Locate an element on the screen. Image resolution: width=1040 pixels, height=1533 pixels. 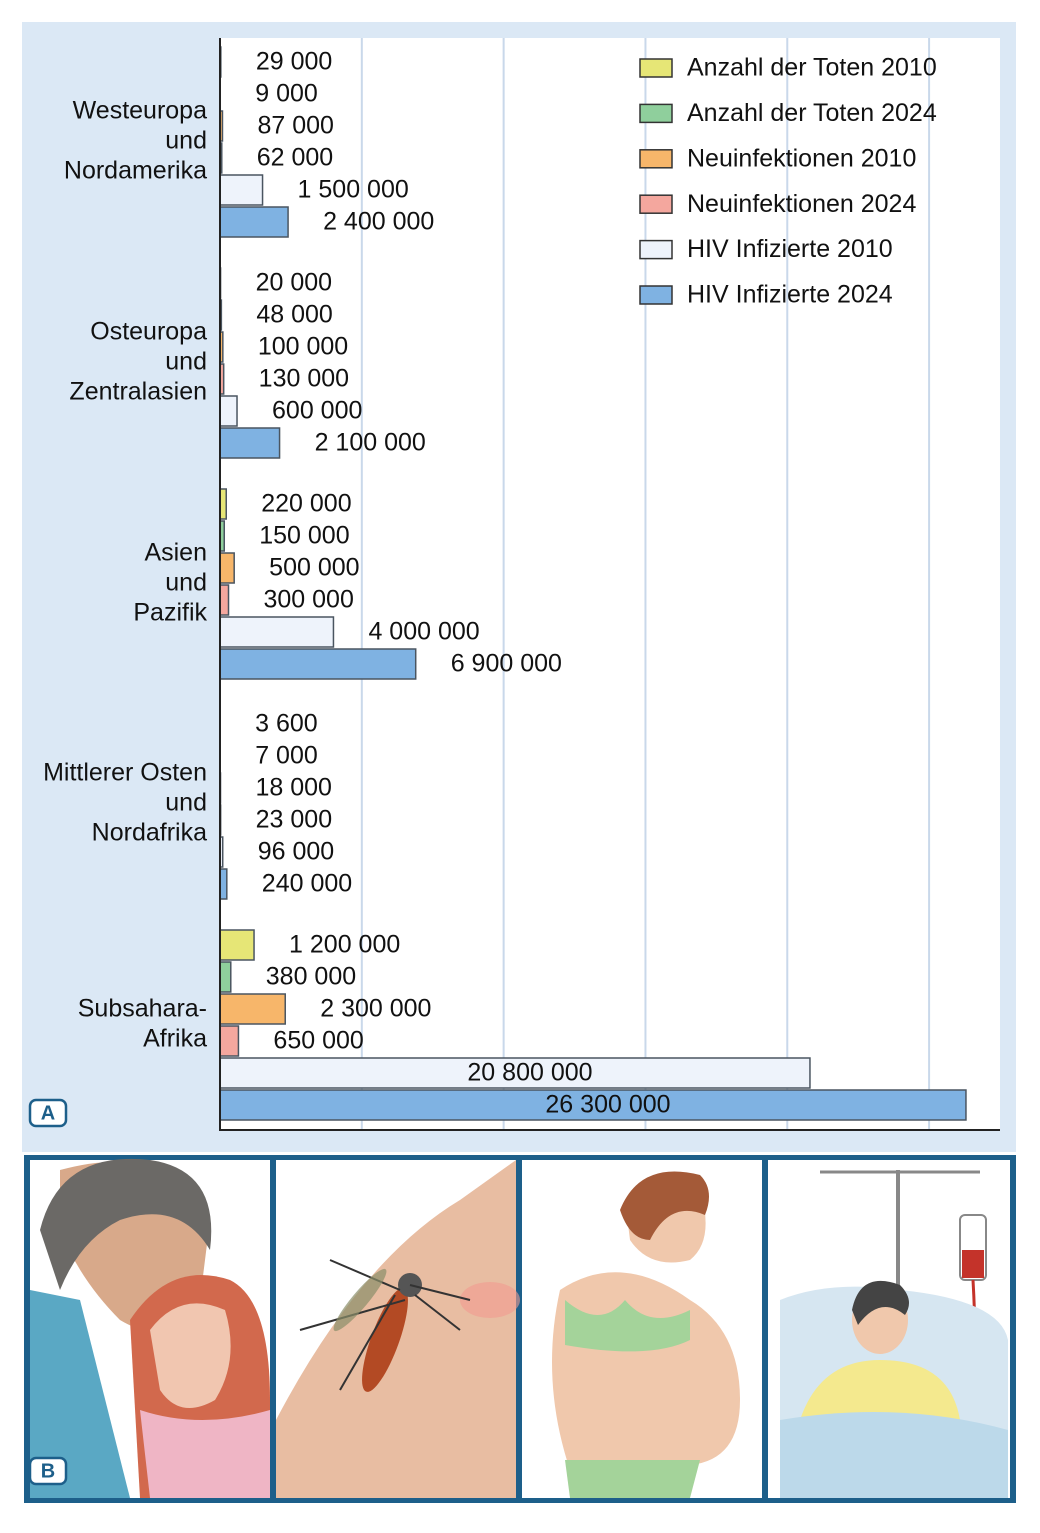
patient-transfusion is located at coordinates (889, 1329).